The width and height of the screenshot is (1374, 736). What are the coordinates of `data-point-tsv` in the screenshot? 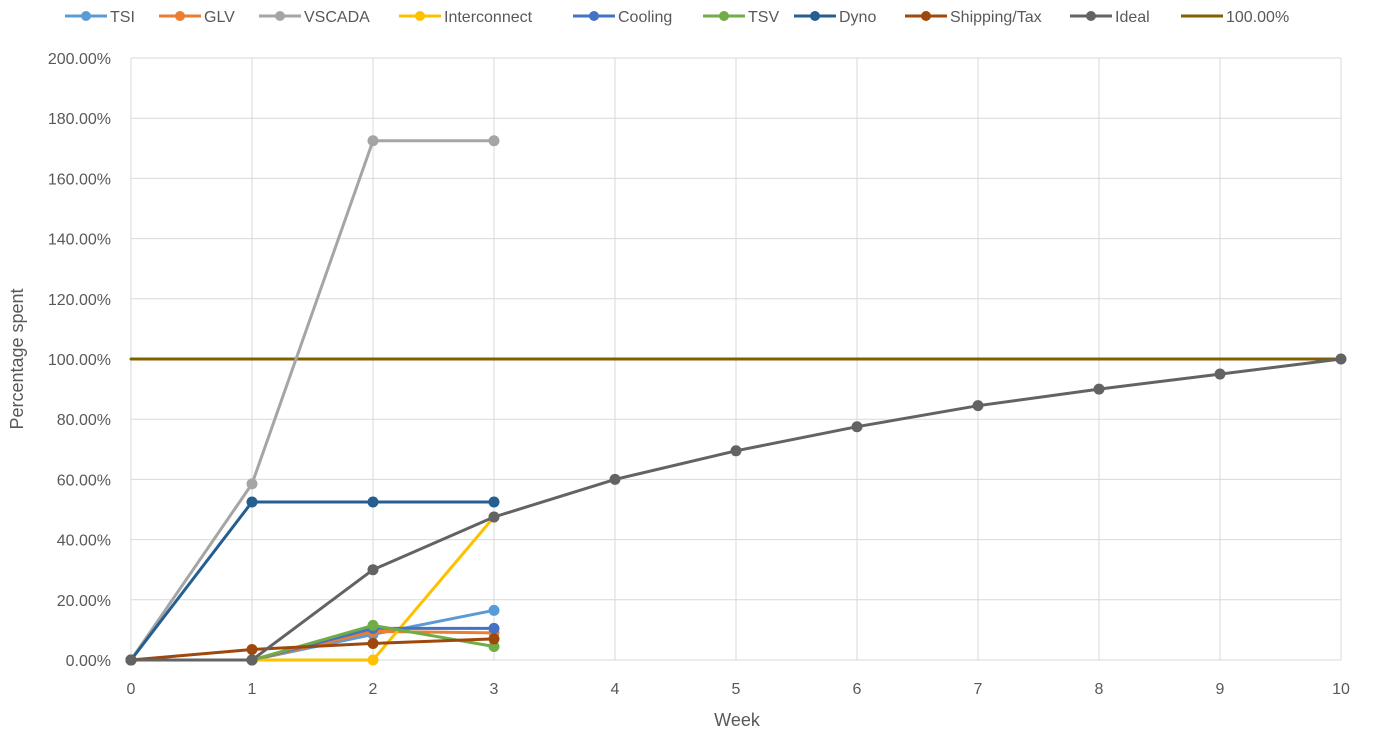 It's located at (373, 625).